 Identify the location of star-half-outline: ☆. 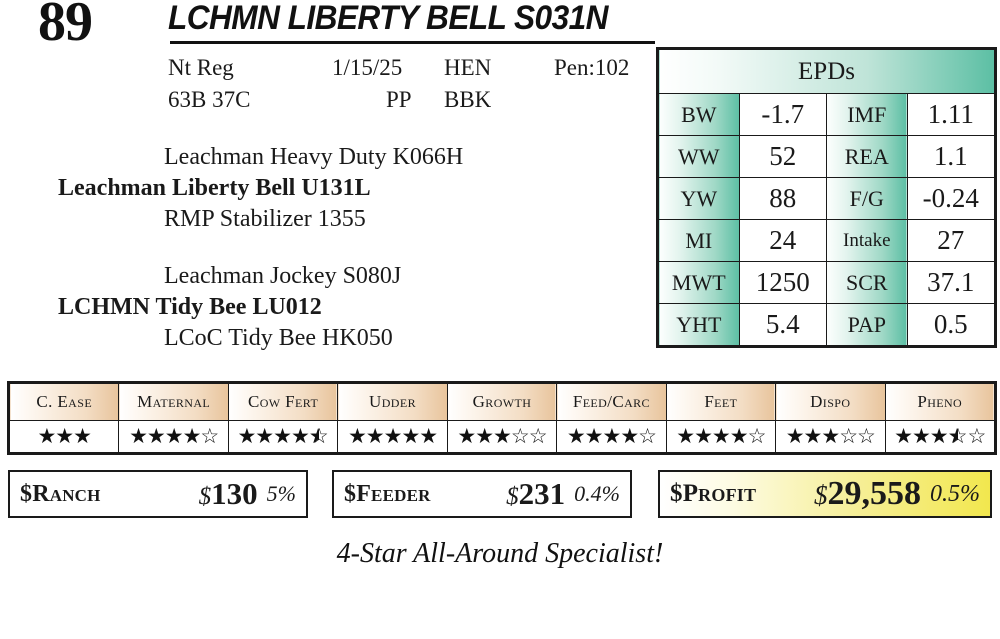
(319, 436).